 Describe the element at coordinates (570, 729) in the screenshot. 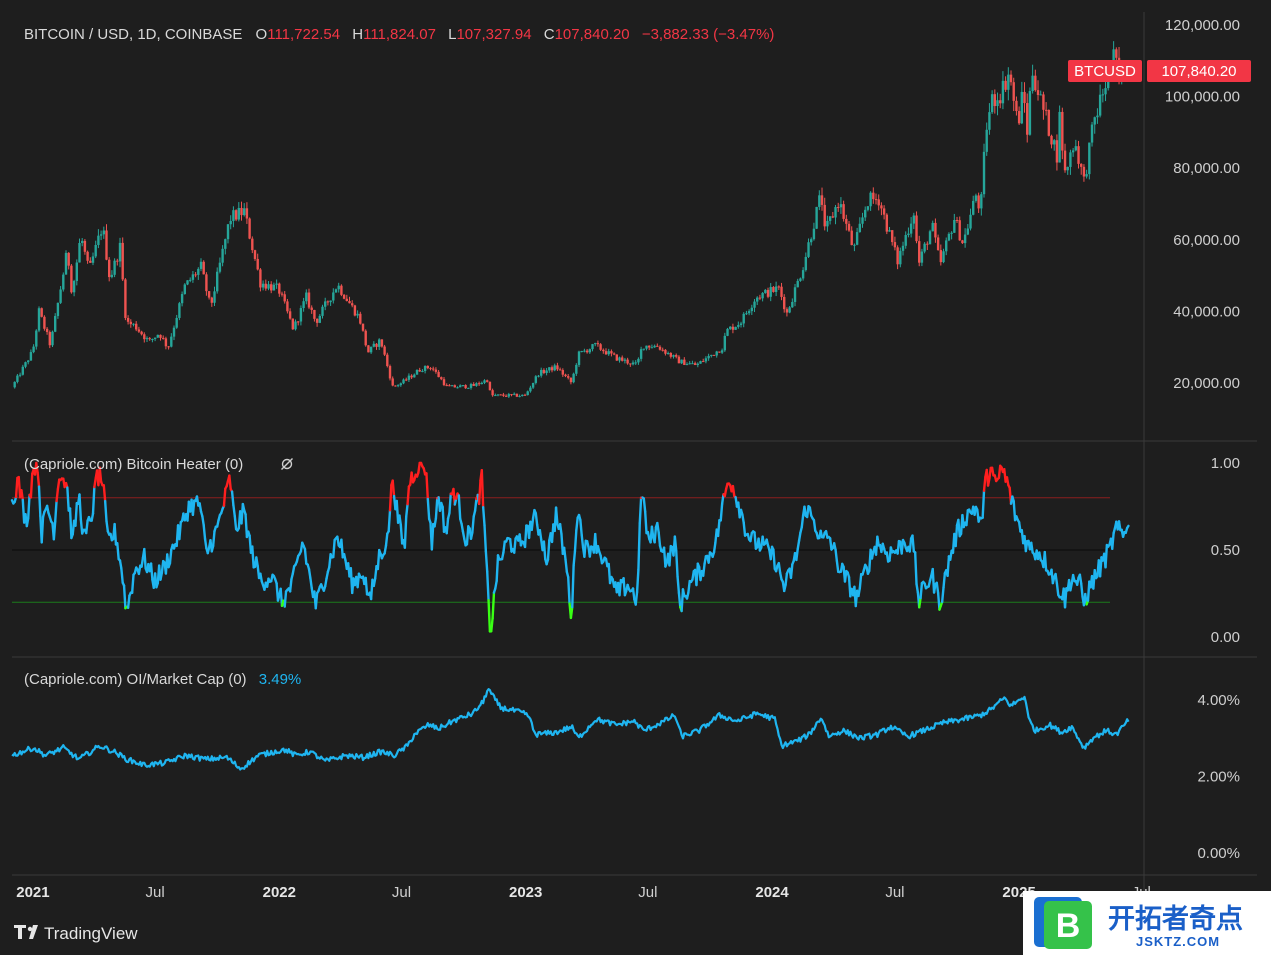

I see `oi-pane` at that location.